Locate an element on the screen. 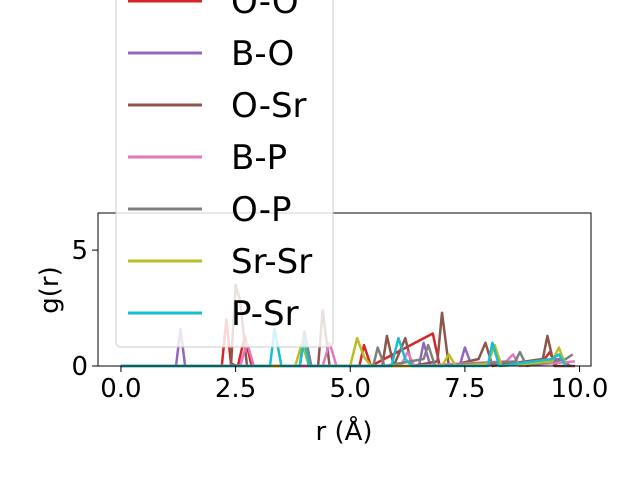  legend-label-o-o: O-O is located at coordinates (265, 11).